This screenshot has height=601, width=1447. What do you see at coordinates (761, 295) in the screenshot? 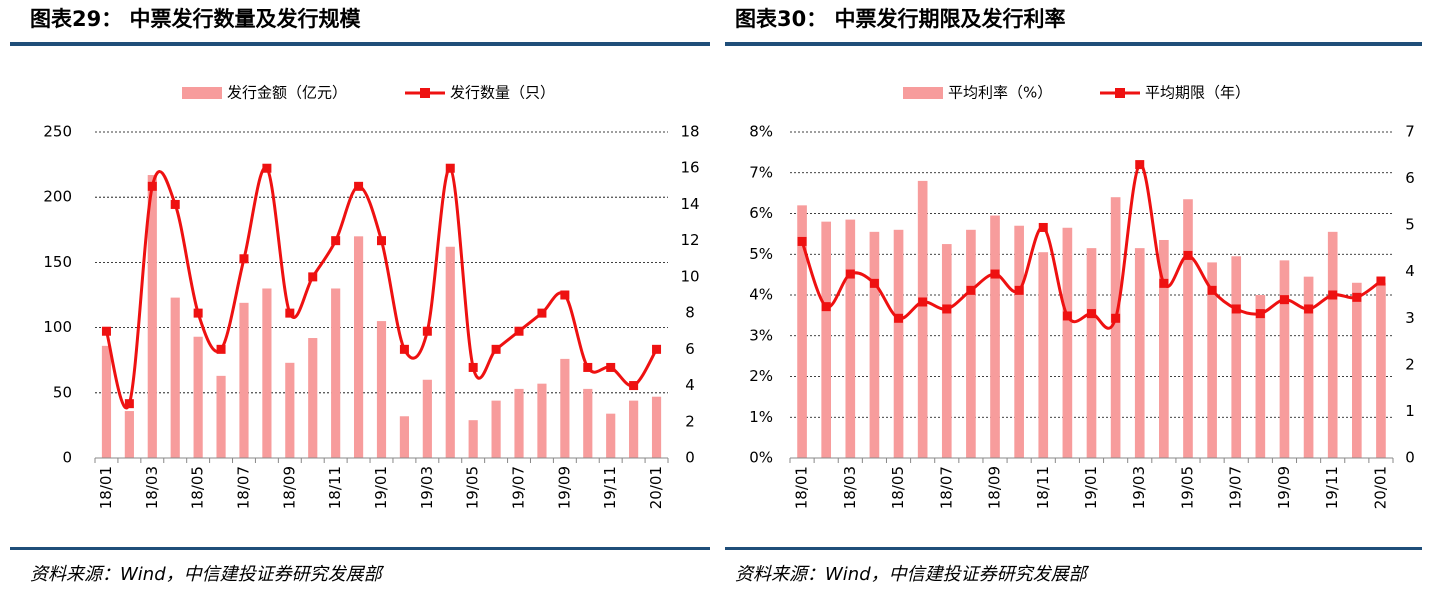
I see `y-tick-label: 4%` at bounding box center [761, 295].